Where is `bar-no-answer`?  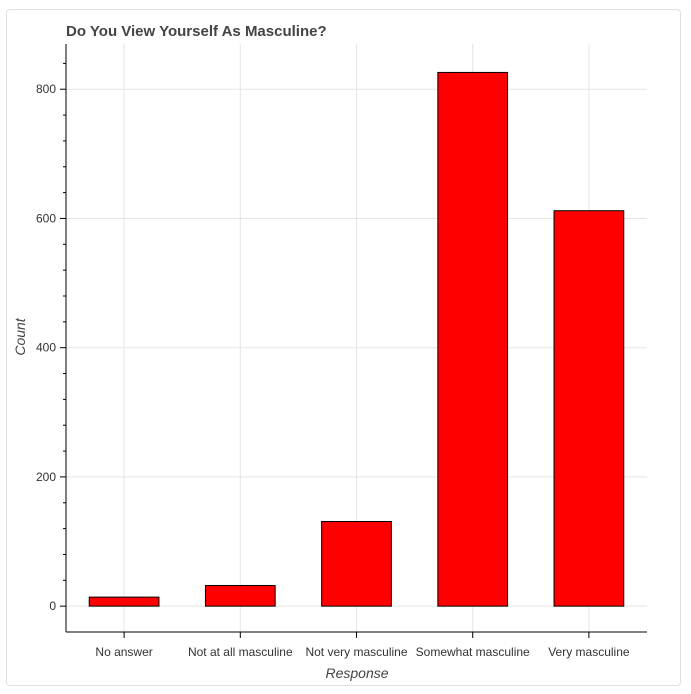 bar-no-answer is located at coordinates (124, 601).